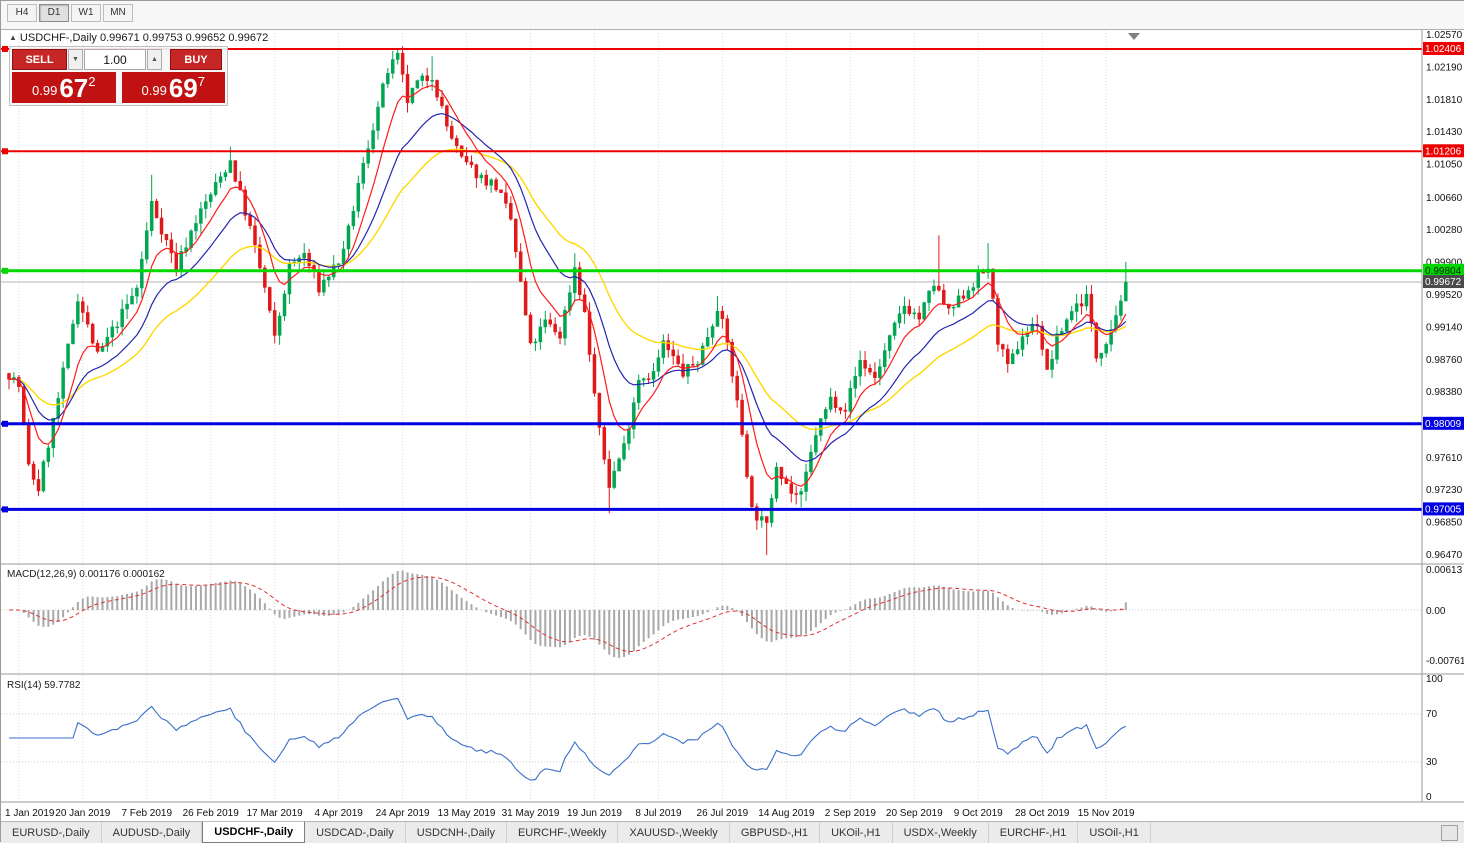 This screenshot has height=843, width=1464. What do you see at coordinates (13, 37) in the screenshot?
I see `uptick-icon: ▲` at bounding box center [13, 37].